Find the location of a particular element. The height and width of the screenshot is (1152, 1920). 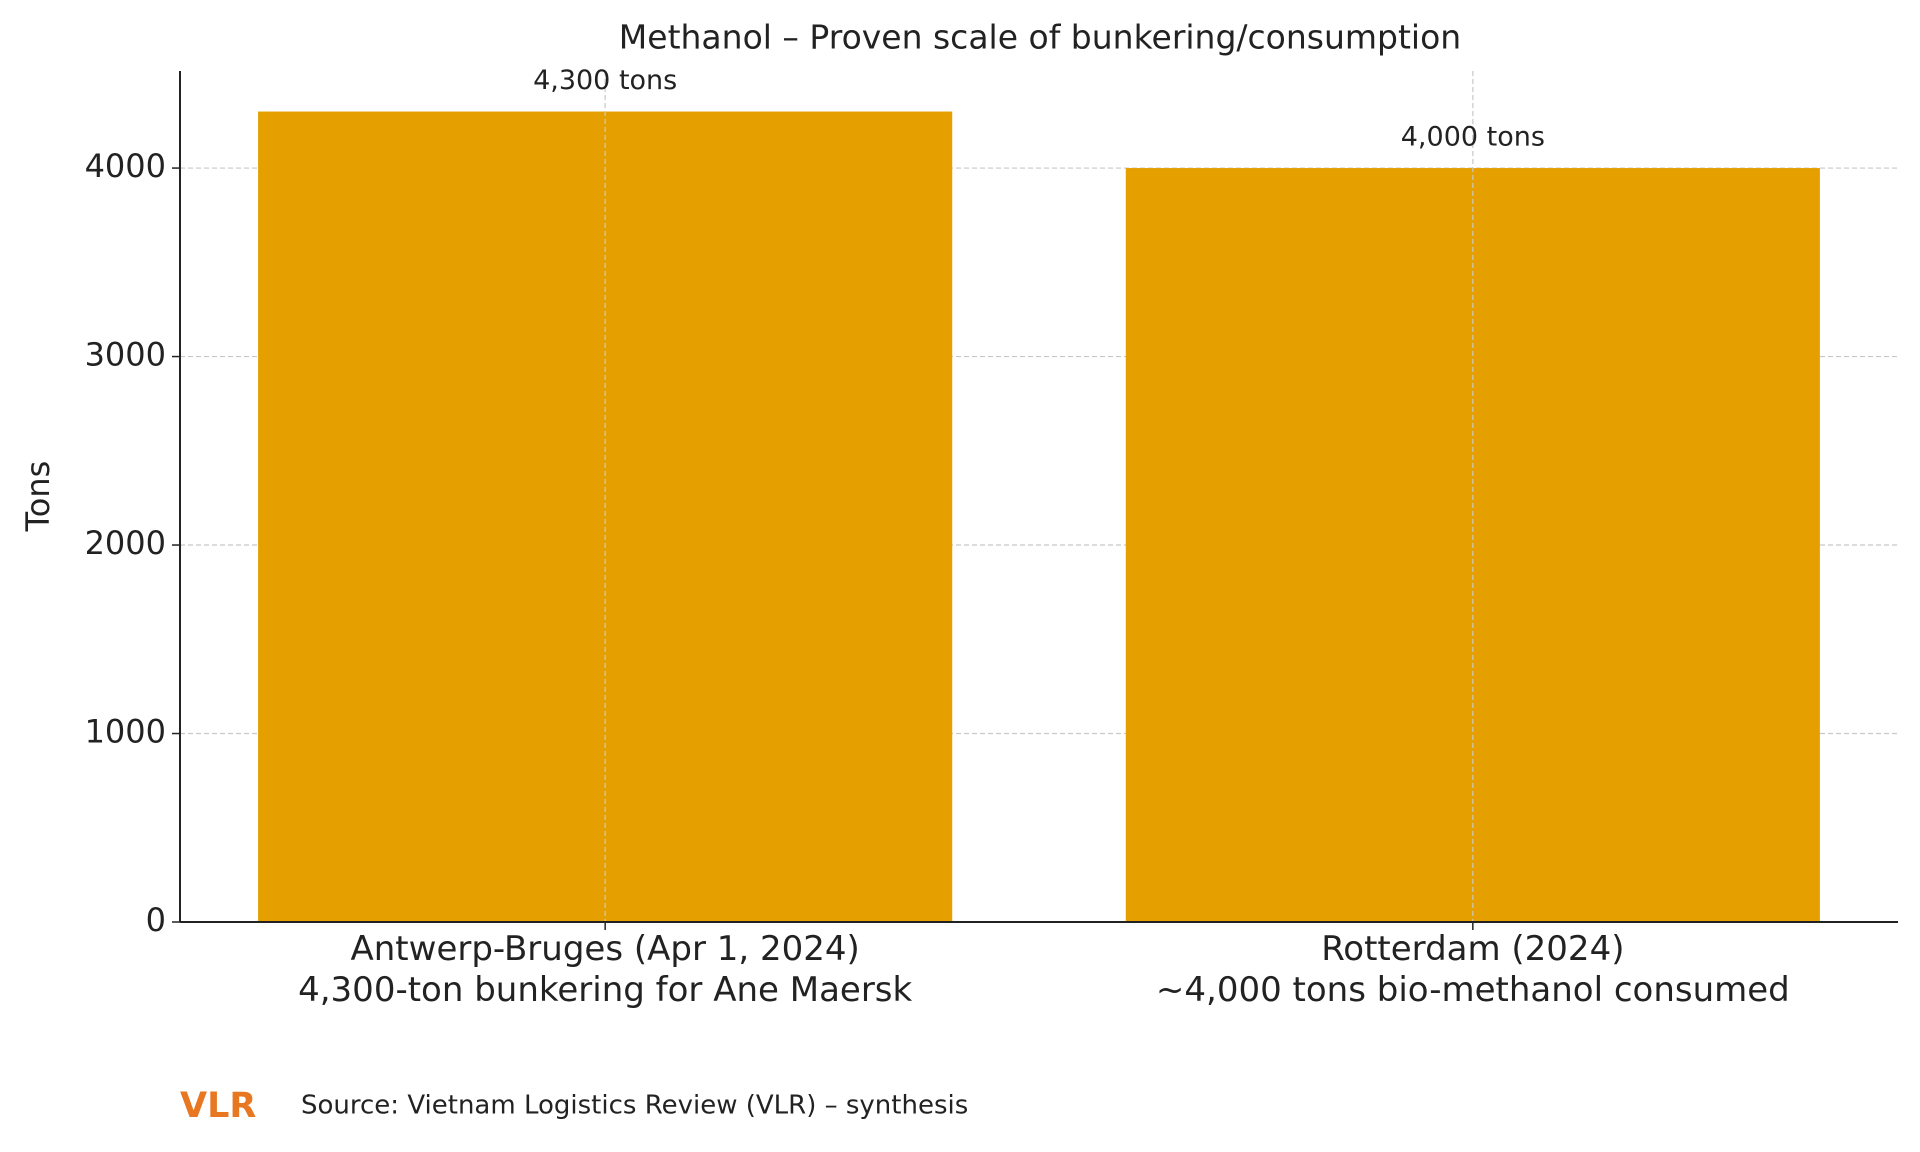

y-tick-label: 0 is located at coordinates (156, 920).